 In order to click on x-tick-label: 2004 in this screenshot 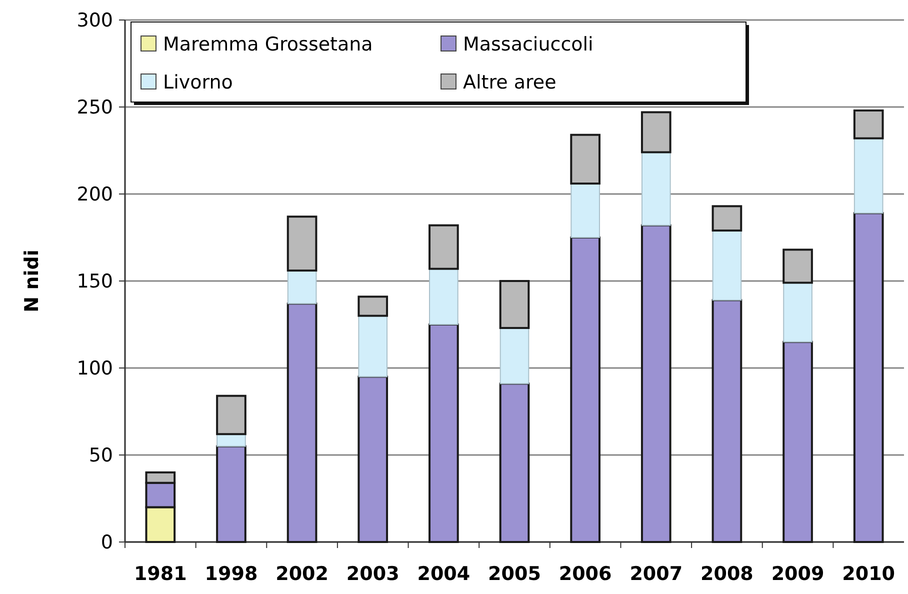, I will do `click(443, 574)`.